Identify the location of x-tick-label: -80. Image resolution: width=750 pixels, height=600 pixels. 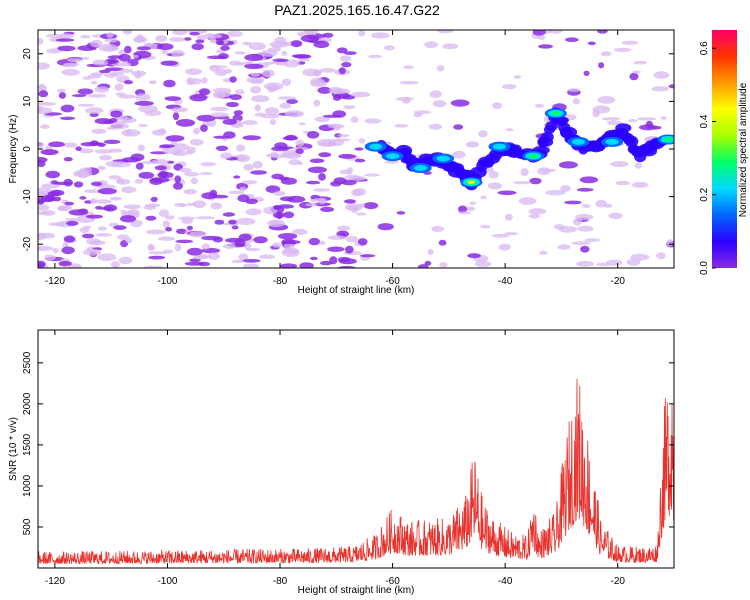
(280, 581).